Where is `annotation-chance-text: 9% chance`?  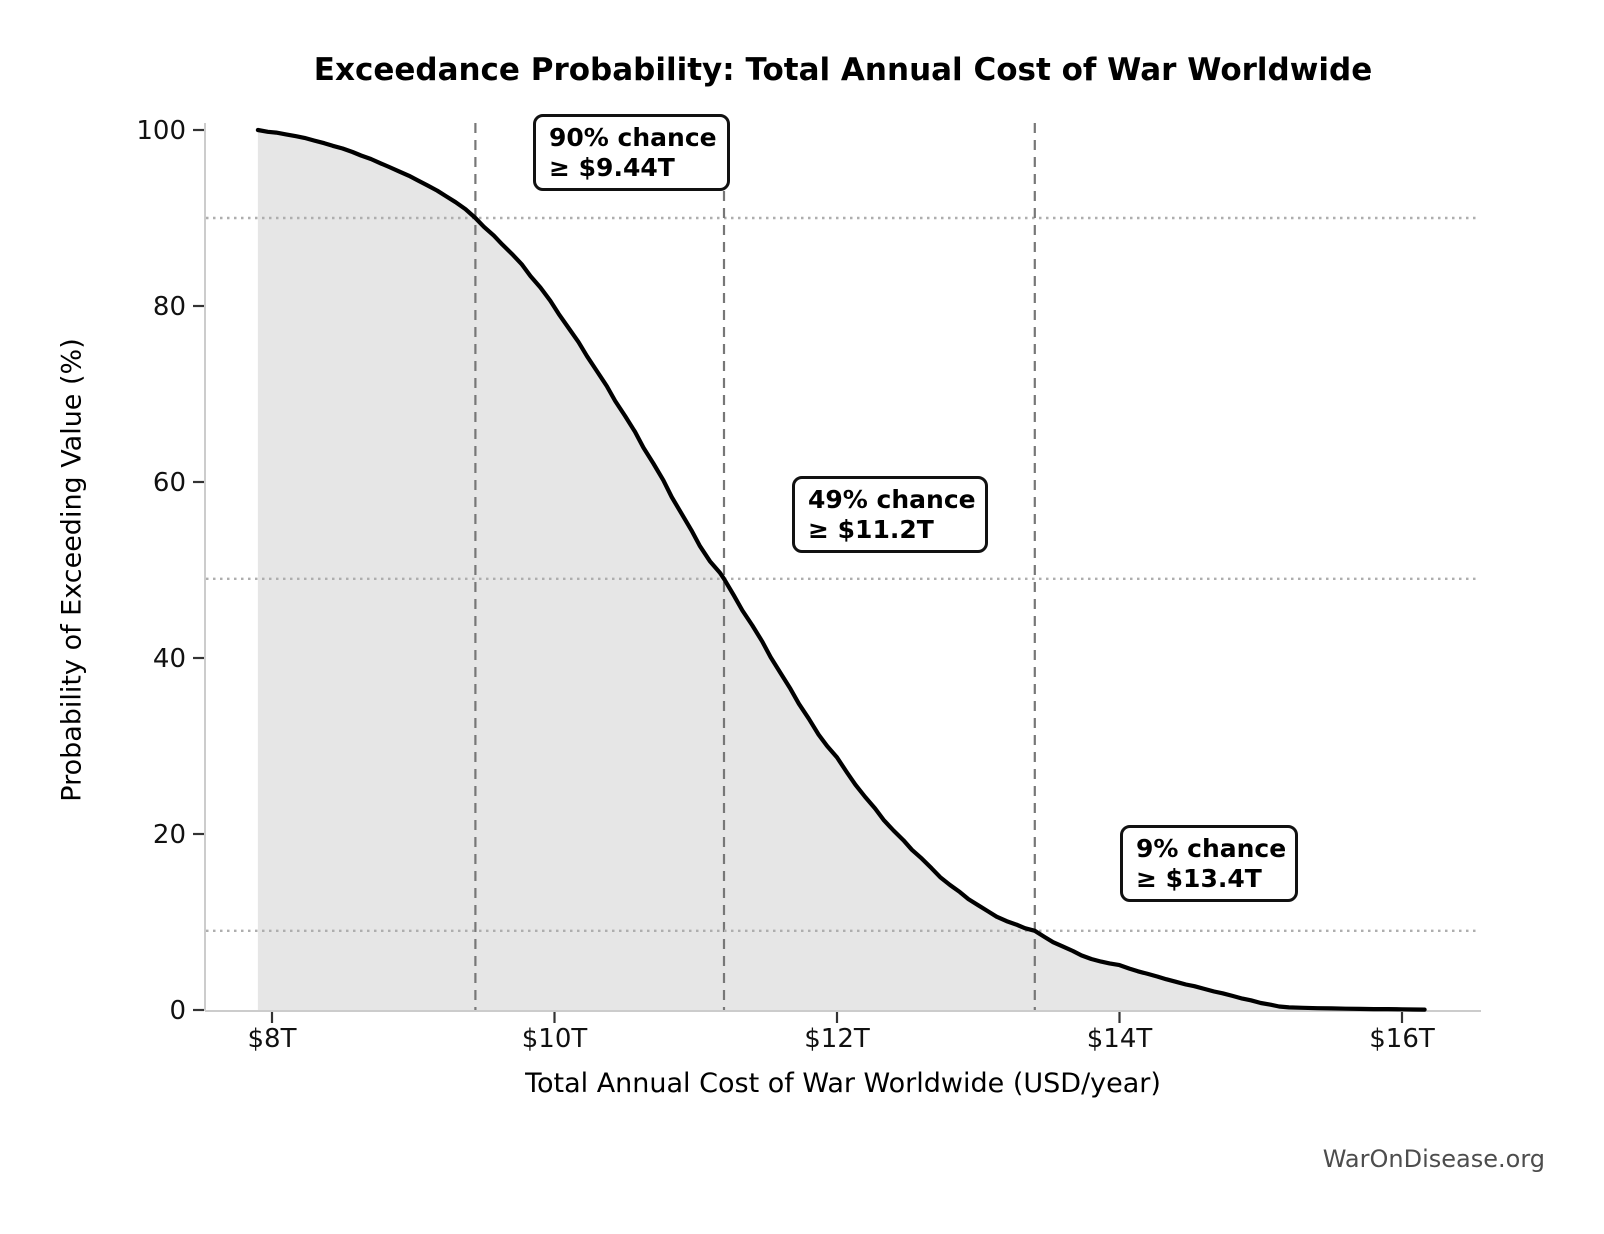
annotation-chance-text: 9% chance is located at coordinates (1211, 848).